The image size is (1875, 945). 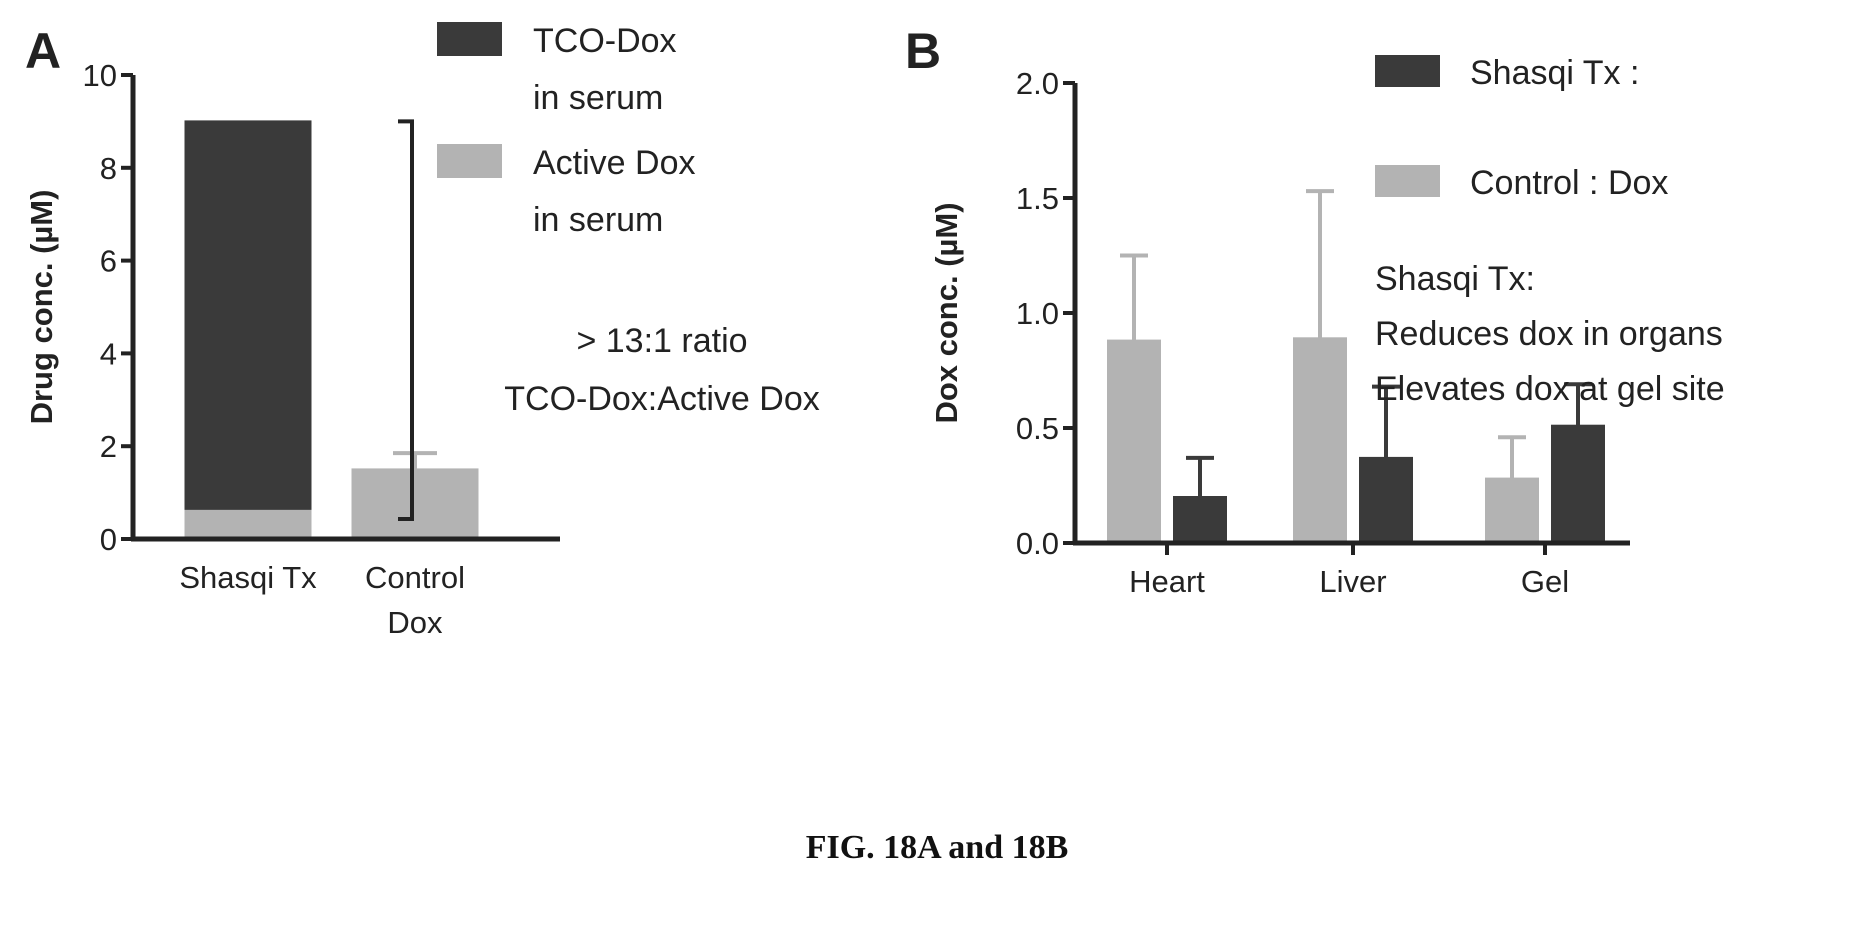 I want to click on panel-b-annotation-line-3: Elevates dox at gel site, so click(x=1550, y=389).